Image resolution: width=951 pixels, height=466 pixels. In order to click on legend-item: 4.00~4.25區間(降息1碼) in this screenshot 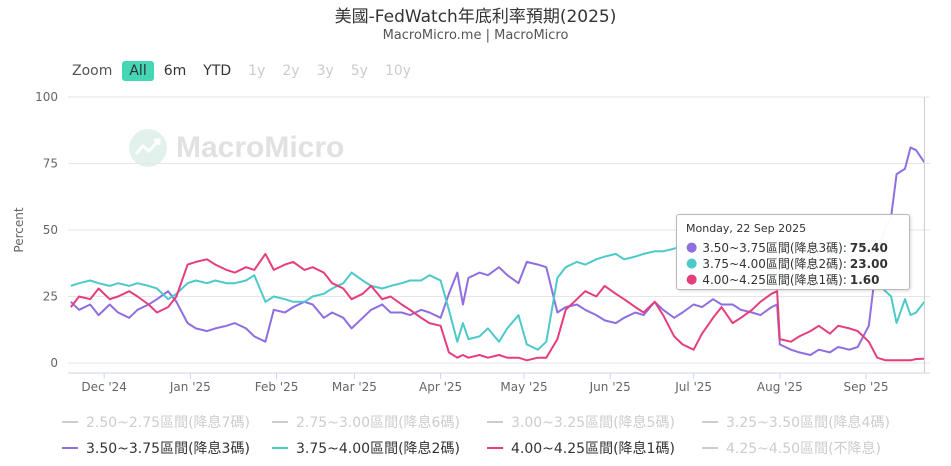, I will do `click(581, 448)`.